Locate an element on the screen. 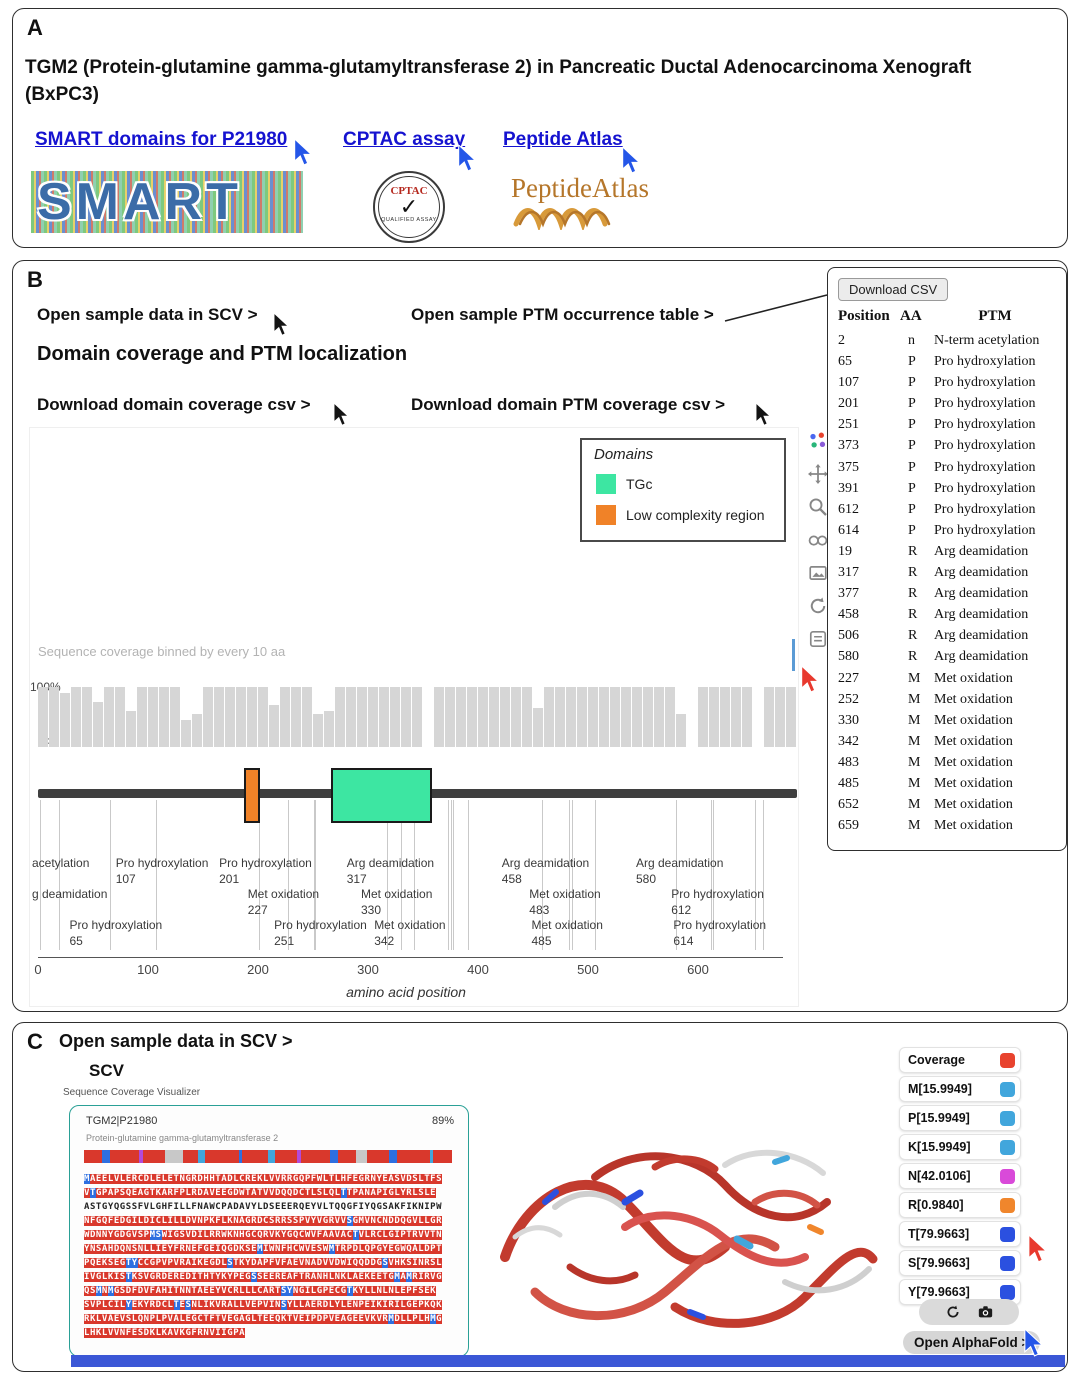  link-cptac-assay: CPTAC assay is located at coordinates (404, 139).